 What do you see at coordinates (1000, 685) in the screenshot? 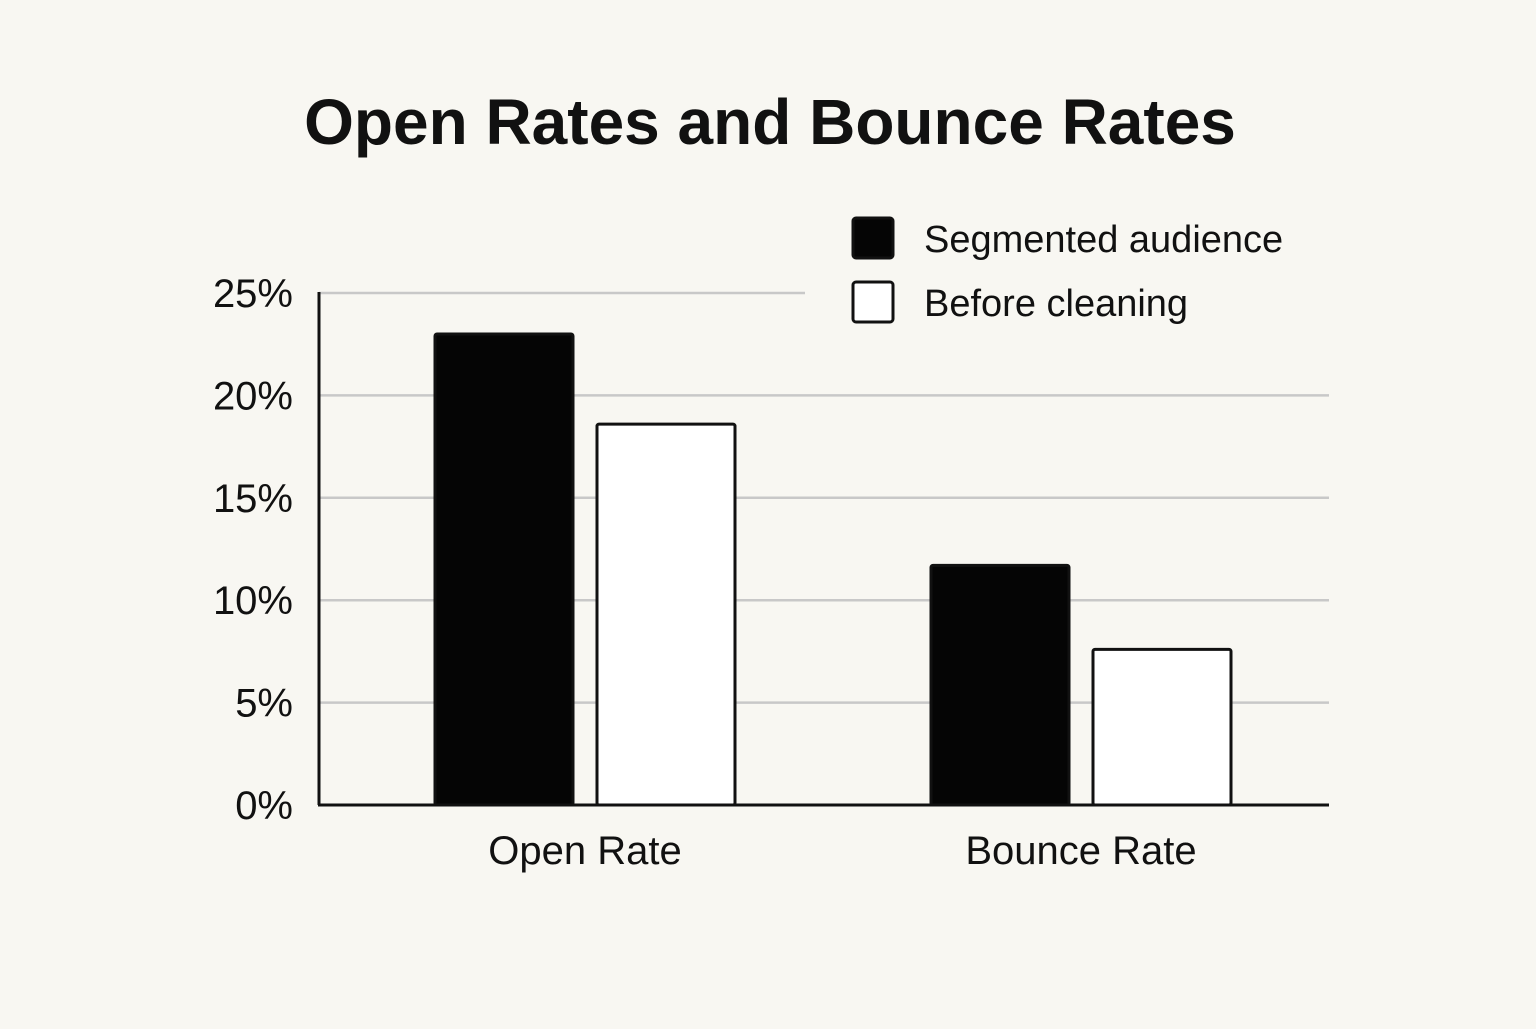
I see `bar-bounce-rate-segmented-audience` at bounding box center [1000, 685].